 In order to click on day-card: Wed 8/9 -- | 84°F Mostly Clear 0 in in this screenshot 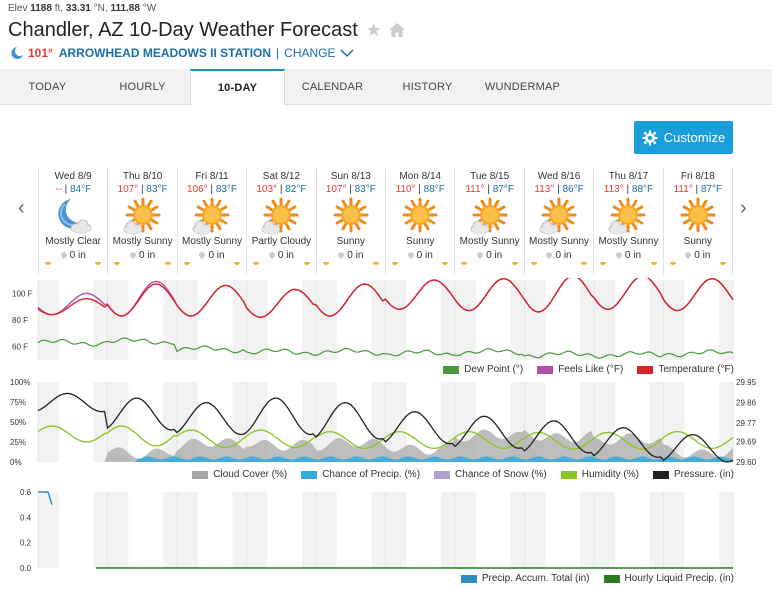, I will do `click(72, 221)`.